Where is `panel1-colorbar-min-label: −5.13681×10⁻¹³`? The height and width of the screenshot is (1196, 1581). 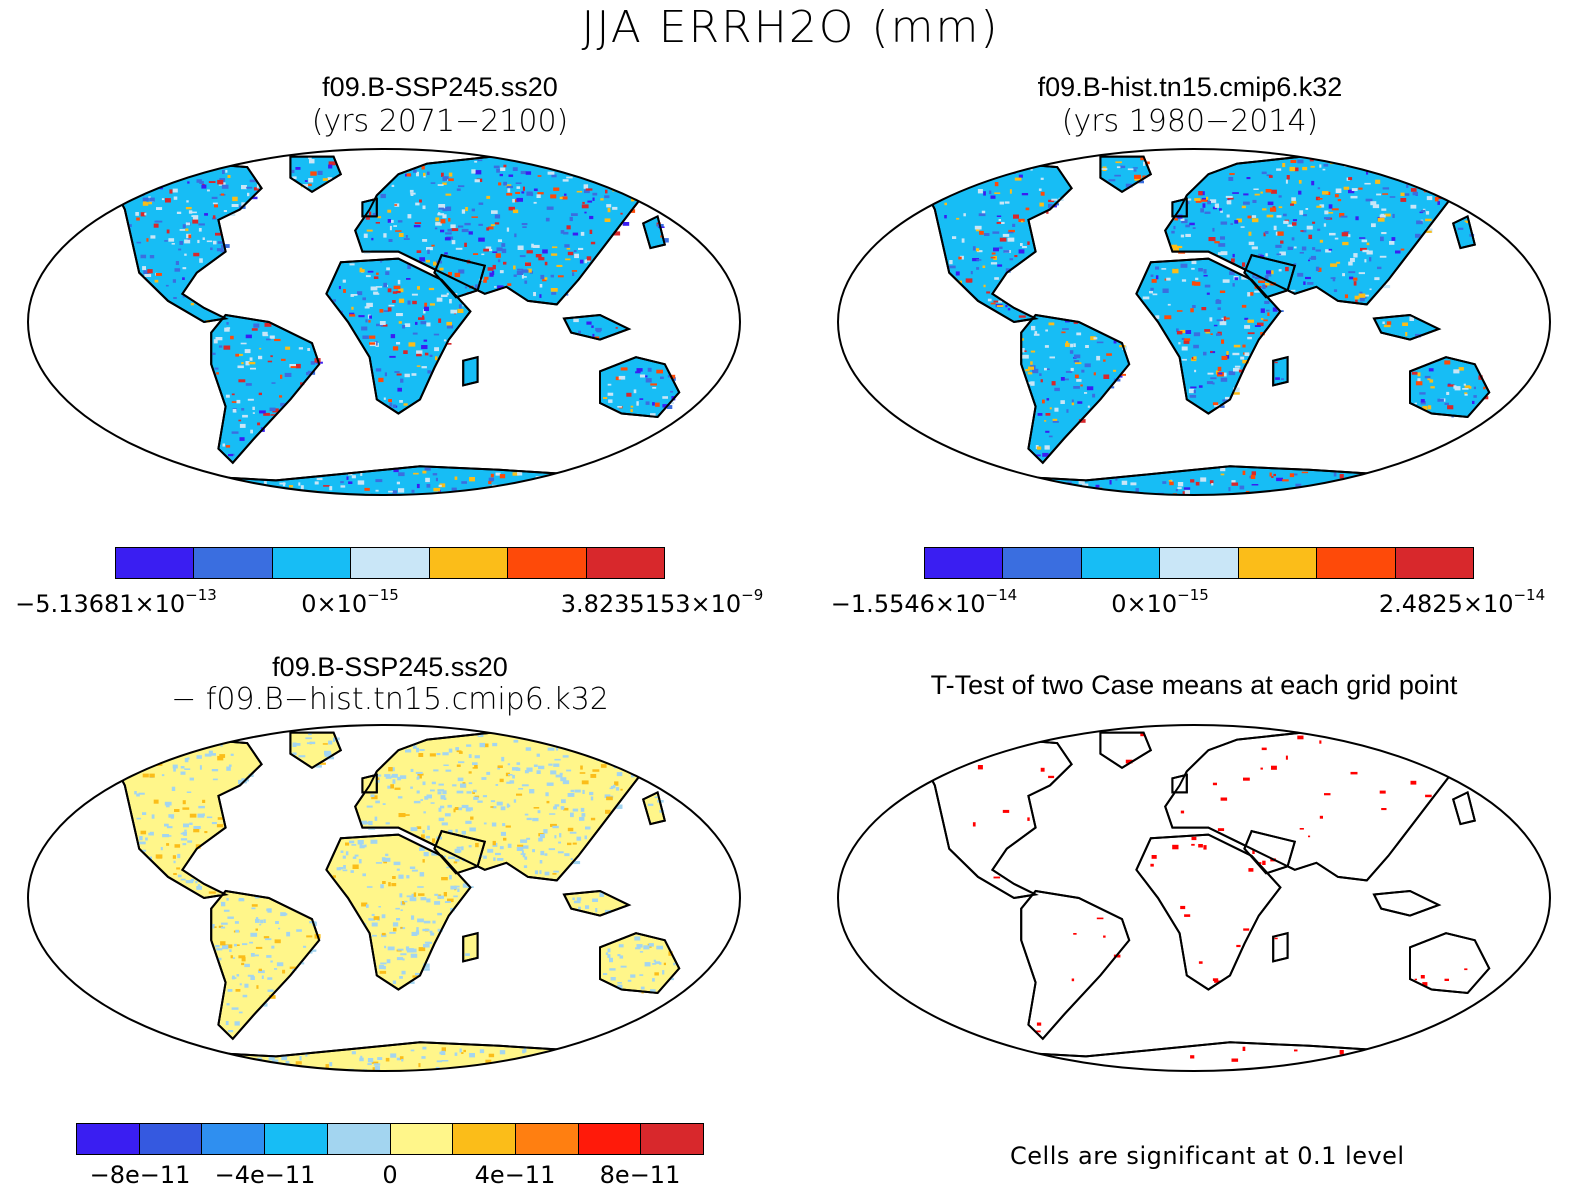 panel1-colorbar-min-label: −5.13681×10⁻¹³ is located at coordinates (116, 602).